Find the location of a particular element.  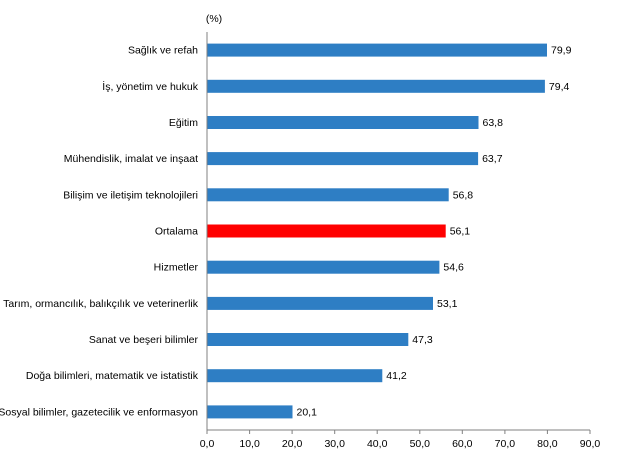

value-label-tarim-ormancilik-balikcilik-ve-veterinerlik: 53,1 is located at coordinates (447, 304).